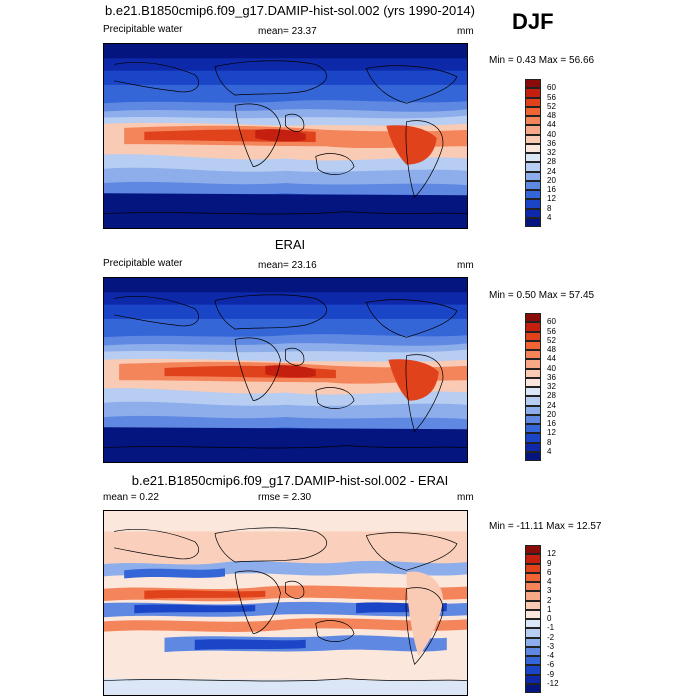 The height and width of the screenshot is (700, 700). What do you see at coordinates (287, 265) in the screenshot?
I see `panel-2-mean: mean= 23.16` at bounding box center [287, 265].